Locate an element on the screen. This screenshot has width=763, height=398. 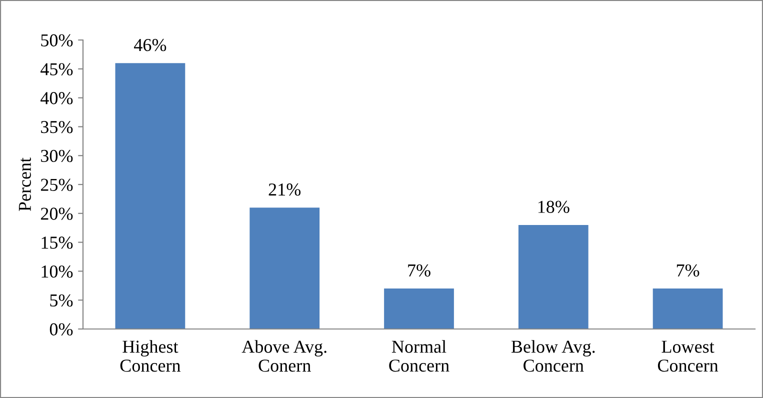
data-label: 21% is located at coordinates (284, 189).